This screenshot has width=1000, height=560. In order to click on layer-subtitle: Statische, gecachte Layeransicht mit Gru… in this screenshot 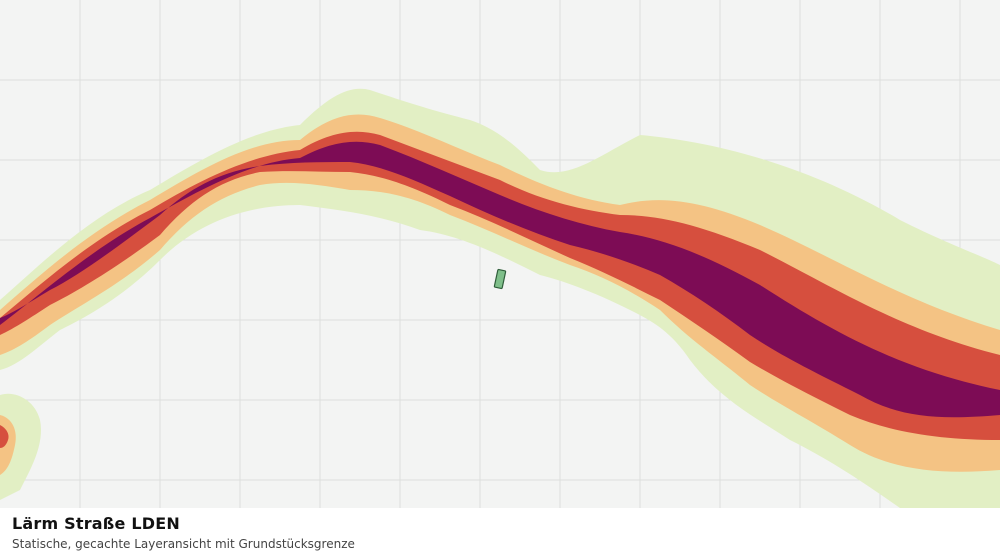, I will do `click(183, 544)`.